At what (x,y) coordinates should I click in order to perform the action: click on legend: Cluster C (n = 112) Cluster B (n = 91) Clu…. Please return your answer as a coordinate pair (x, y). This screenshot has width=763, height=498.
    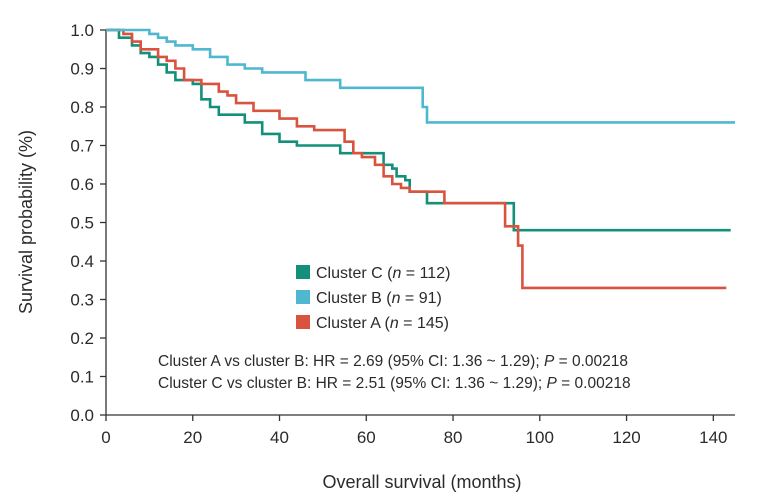
    Looking at the image, I should click on (373, 298).